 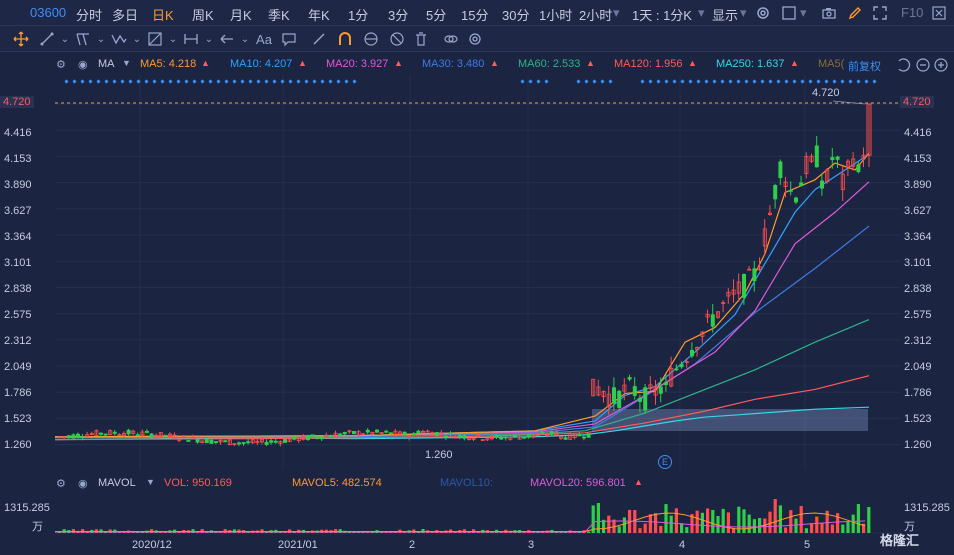 I want to click on wave-tool-icon, so click(x=119, y=39).